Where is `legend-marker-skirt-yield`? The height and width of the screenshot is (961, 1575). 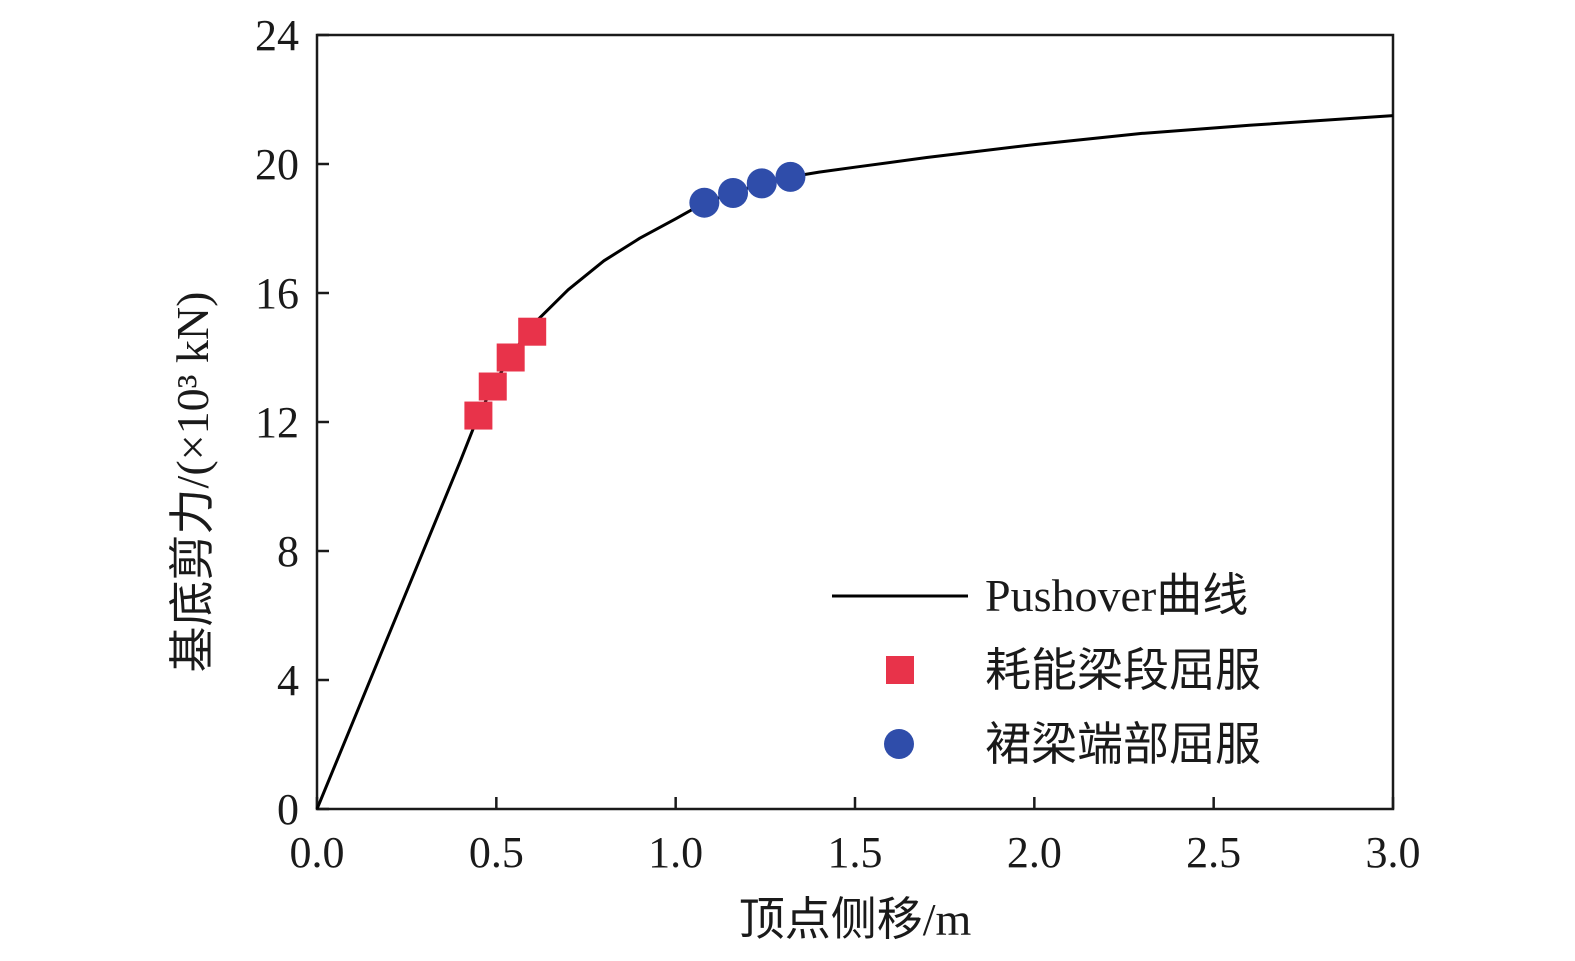
legend-marker-skirt-yield is located at coordinates (899, 744).